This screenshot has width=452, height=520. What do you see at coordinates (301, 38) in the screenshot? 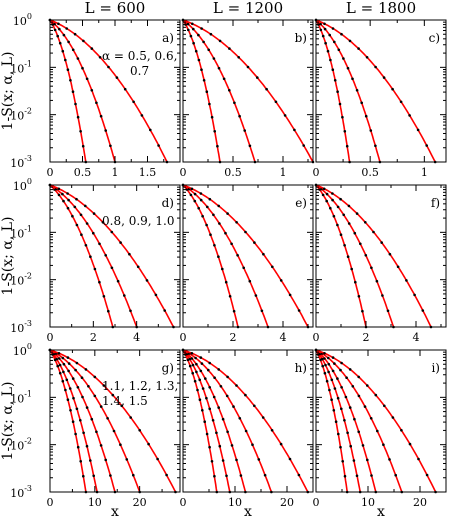
I see `panel-tag: b)` at bounding box center [301, 38].